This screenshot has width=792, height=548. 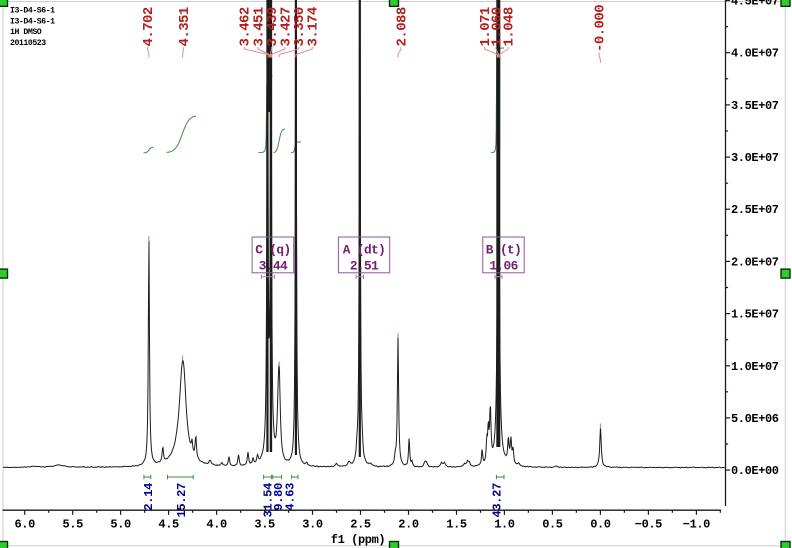 I want to click on svg-text: −0.5, so click(x=648, y=525).